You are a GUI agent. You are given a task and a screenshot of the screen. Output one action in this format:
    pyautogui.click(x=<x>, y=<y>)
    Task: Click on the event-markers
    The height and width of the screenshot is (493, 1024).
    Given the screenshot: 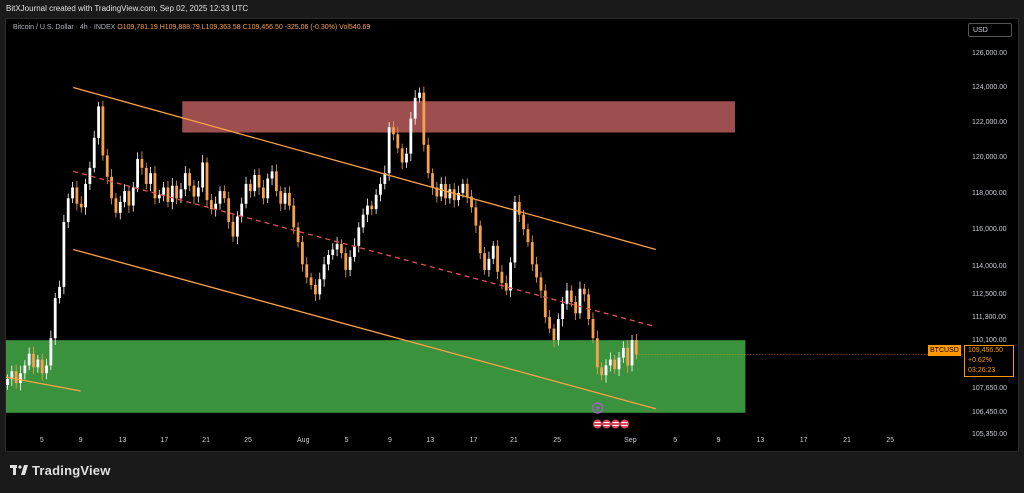 What is the action you would take?
    pyautogui.click(x=610, y=415)
    